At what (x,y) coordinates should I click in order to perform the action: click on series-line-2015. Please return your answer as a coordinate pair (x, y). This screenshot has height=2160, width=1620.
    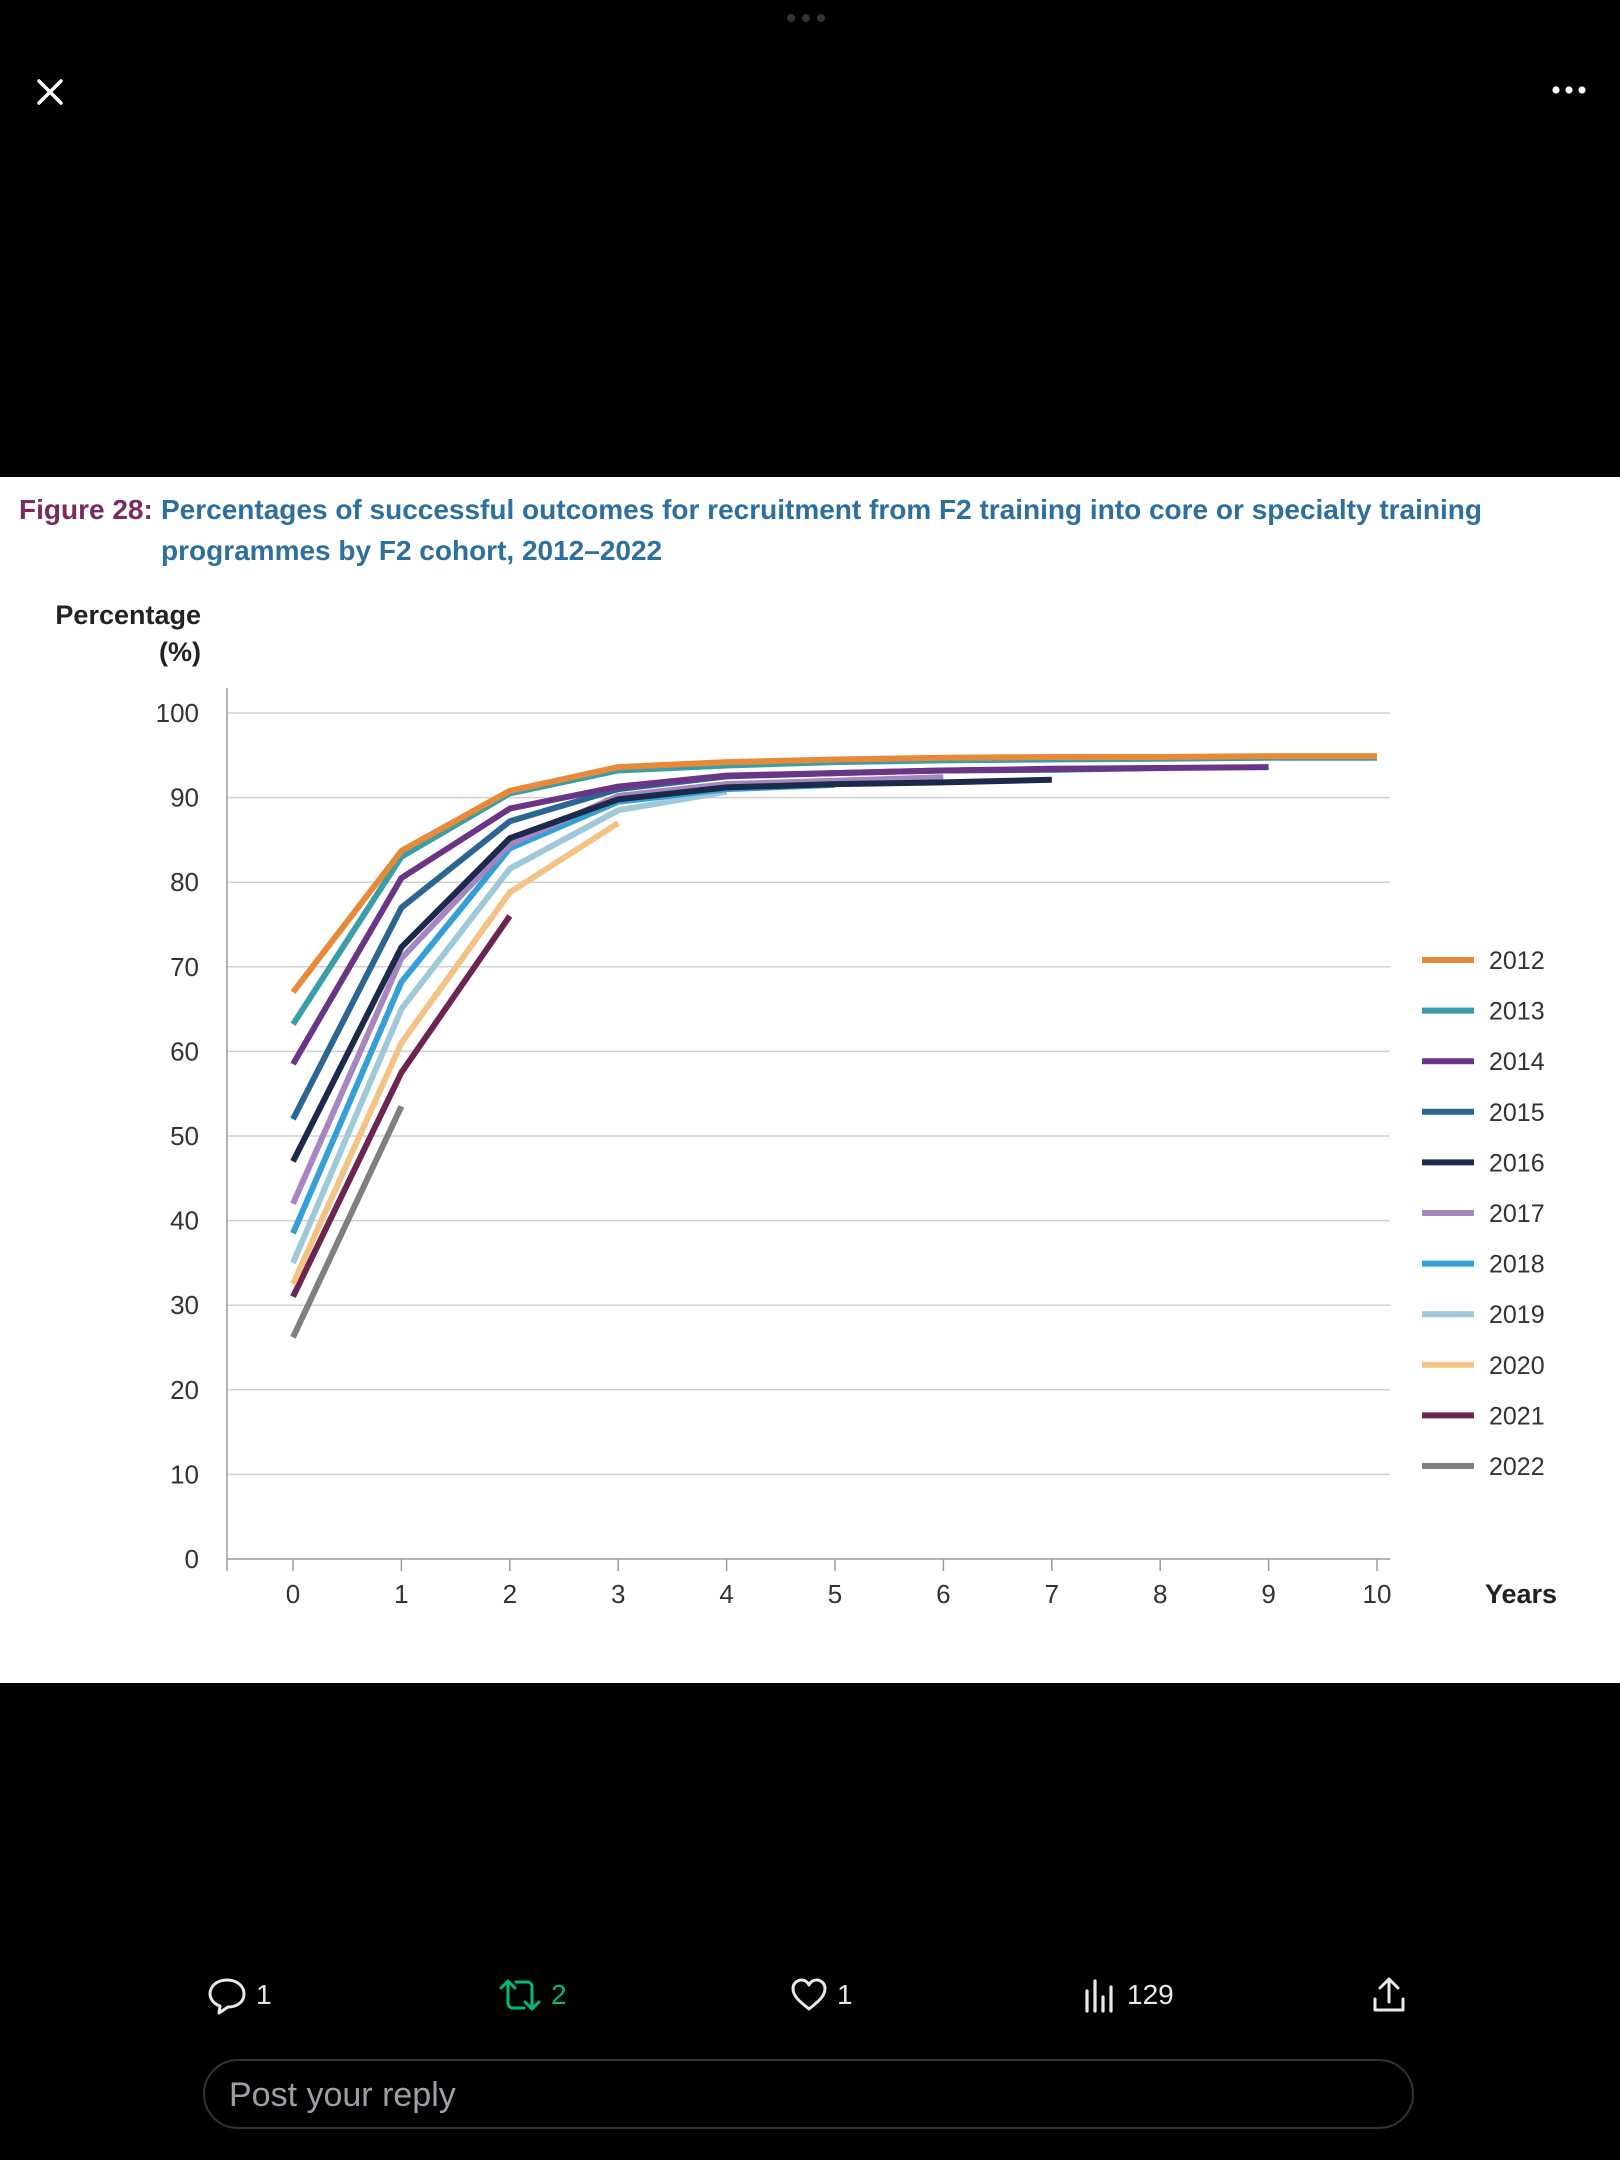
    Looking at the image, I should click on (725, 943).